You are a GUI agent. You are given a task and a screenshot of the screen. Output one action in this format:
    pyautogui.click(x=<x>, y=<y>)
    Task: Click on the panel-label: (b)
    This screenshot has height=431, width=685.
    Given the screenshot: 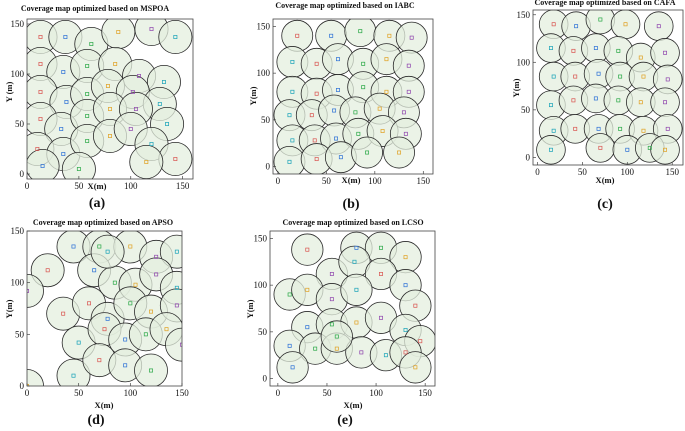 What is the action you would take?
    pyautogui.click(x=351, y=204)
    